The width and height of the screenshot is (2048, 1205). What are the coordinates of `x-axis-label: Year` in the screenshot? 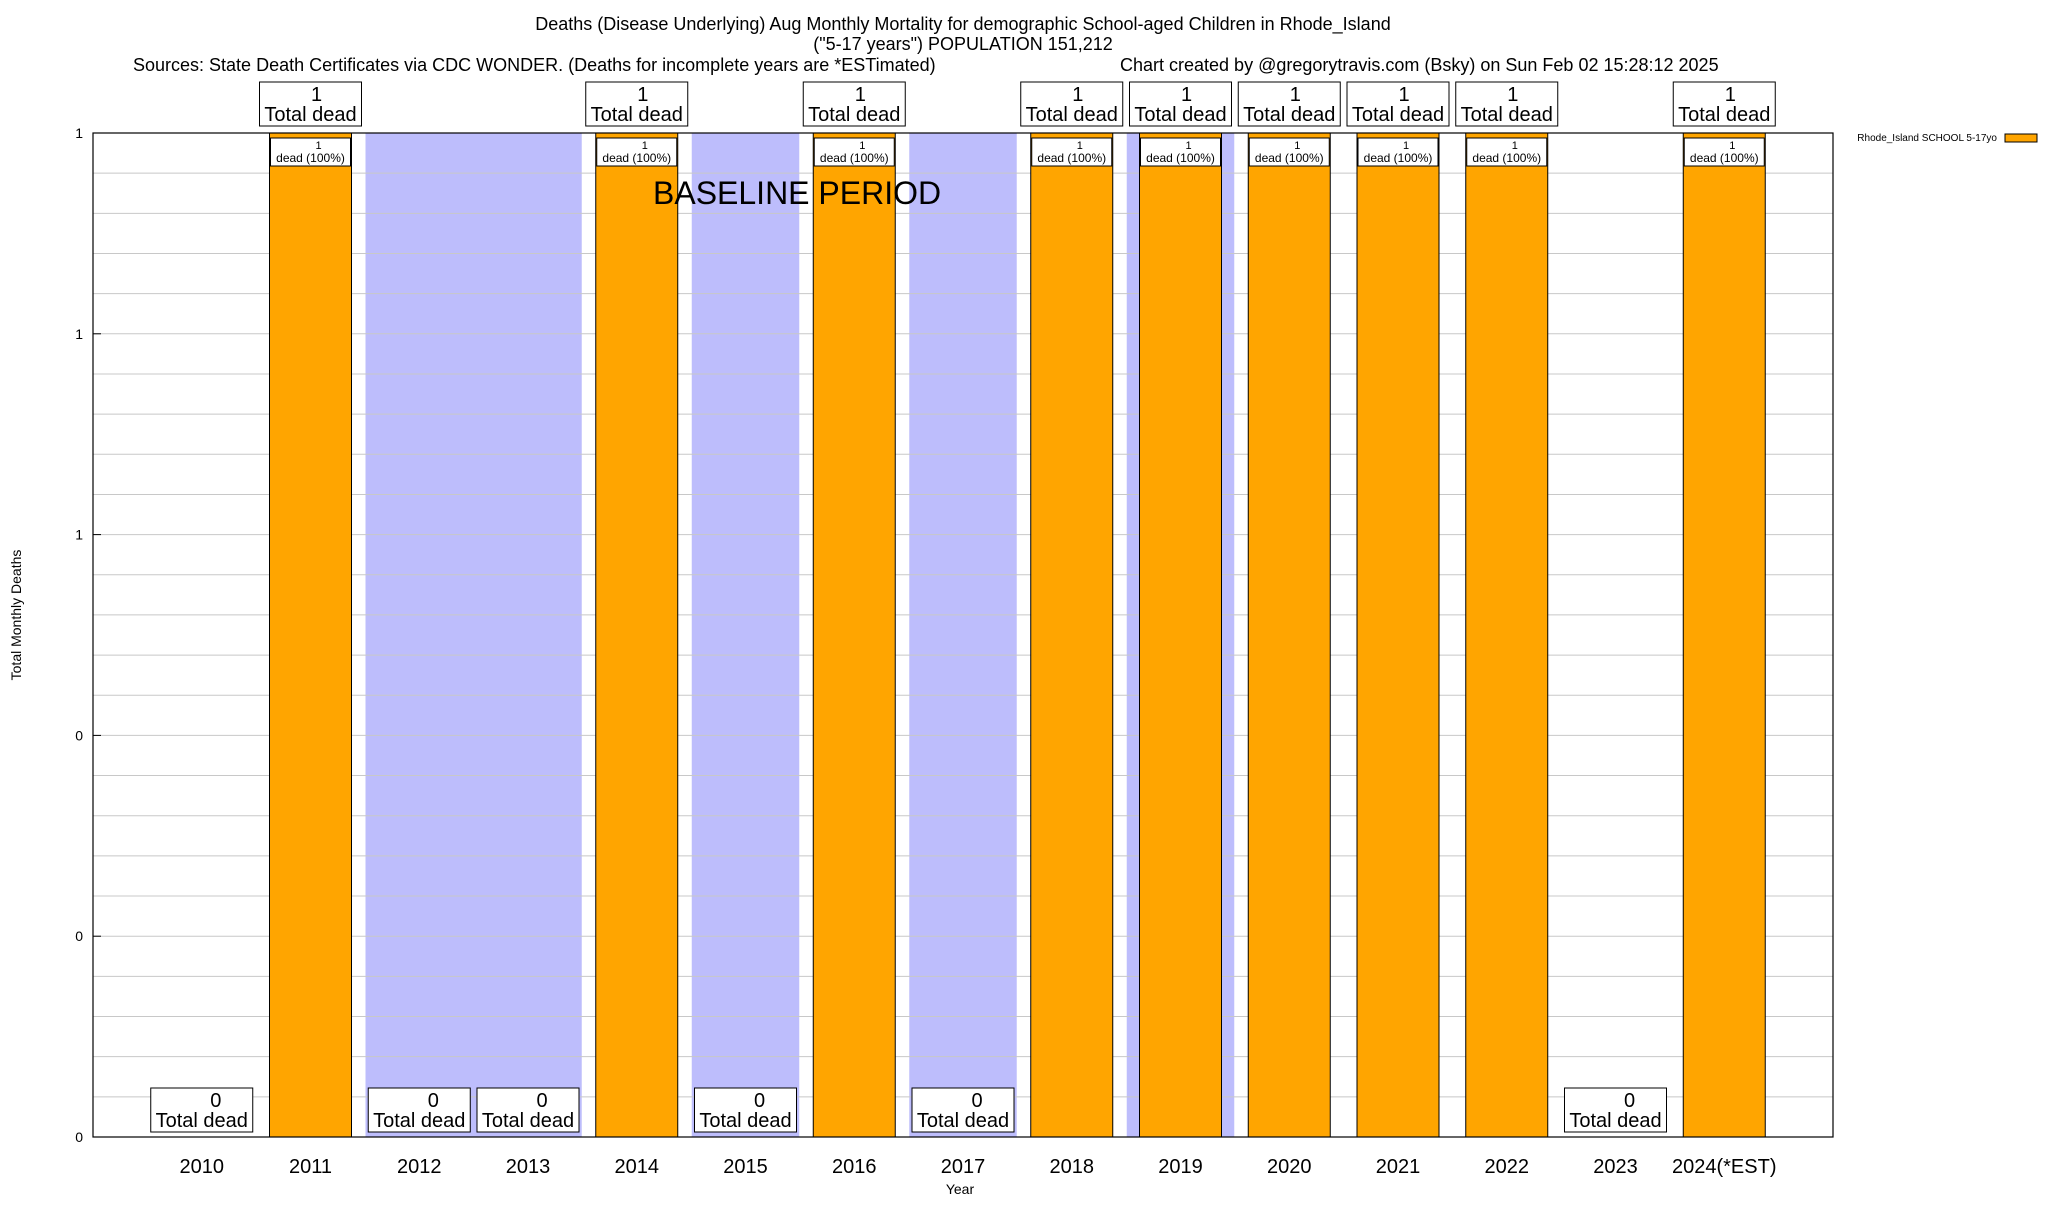 It's located at (960, 1189).